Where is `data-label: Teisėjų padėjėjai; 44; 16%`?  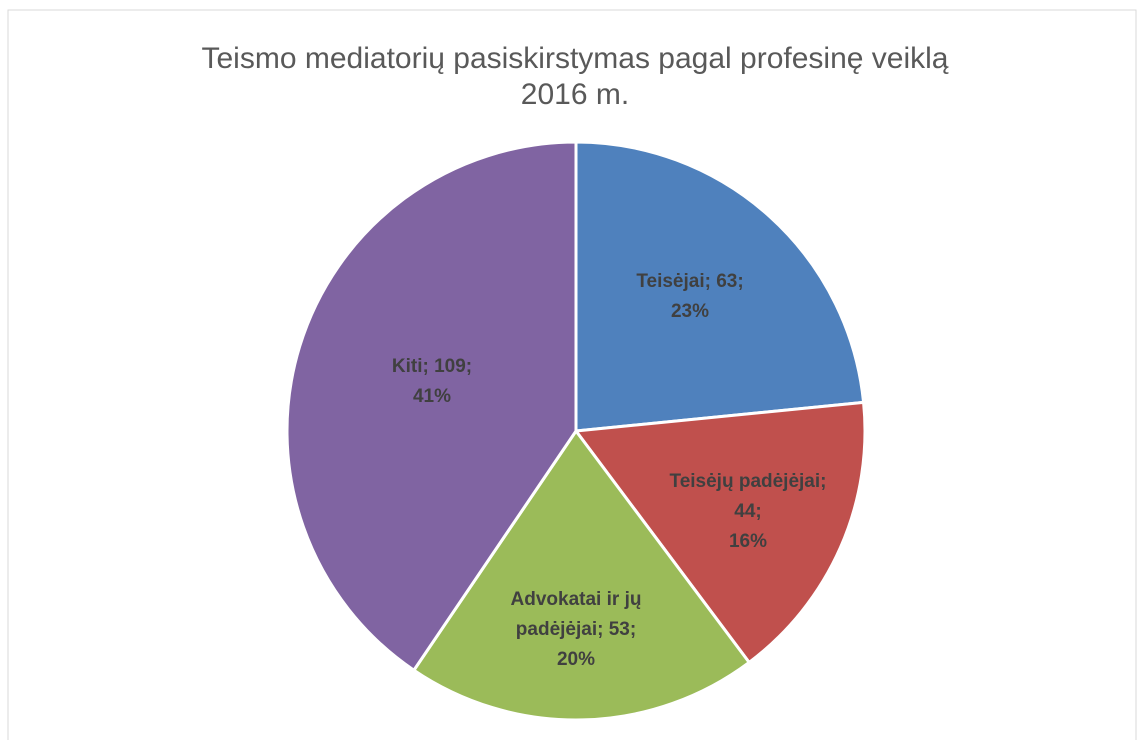
data-label: Teisėjų padėjėjai; 44; 16% is located at coordinates (748, 511).